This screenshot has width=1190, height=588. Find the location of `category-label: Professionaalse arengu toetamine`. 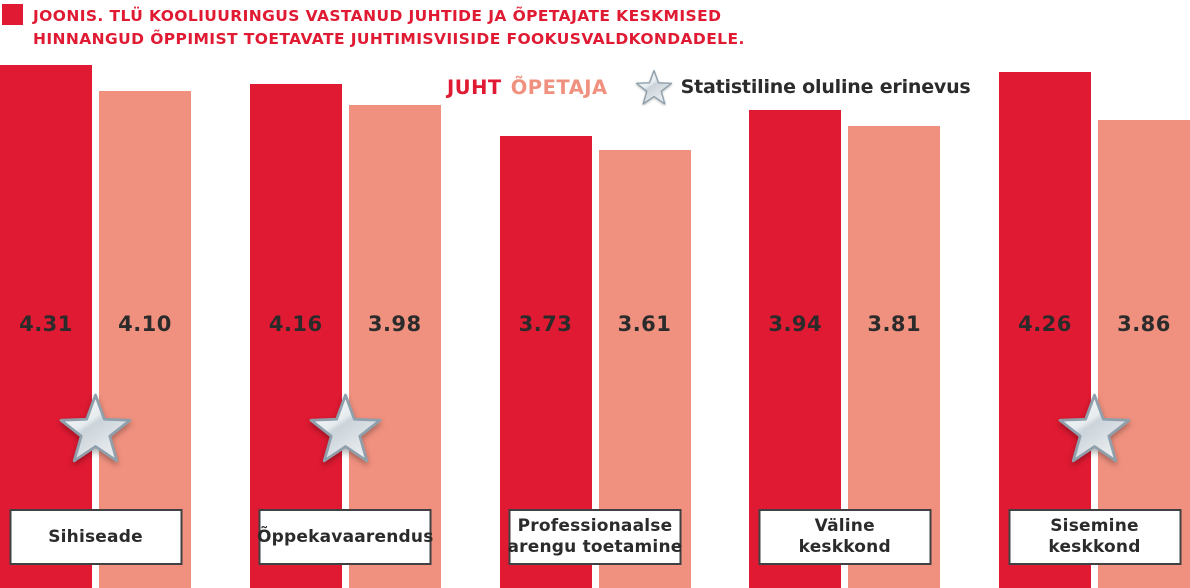

category-label: Professionaalse arengu toetamine is located at coordinates (595, 536).